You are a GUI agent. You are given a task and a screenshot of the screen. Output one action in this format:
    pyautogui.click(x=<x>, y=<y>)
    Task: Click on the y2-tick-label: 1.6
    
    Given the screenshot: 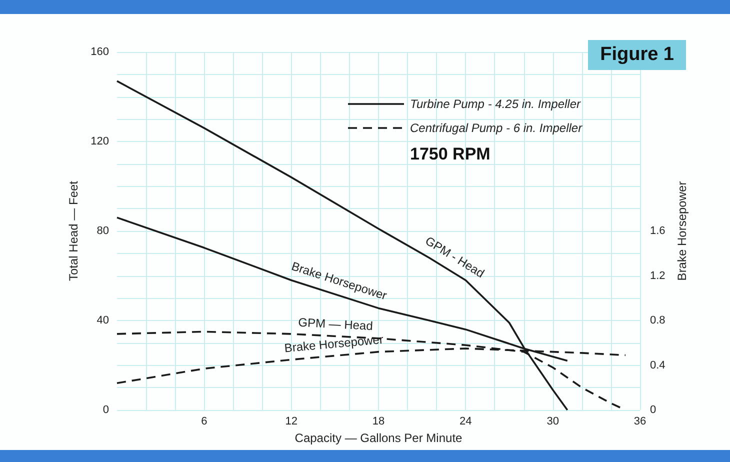 What is the action you would take?
    pyautogui.click(x=658, y=231)
    